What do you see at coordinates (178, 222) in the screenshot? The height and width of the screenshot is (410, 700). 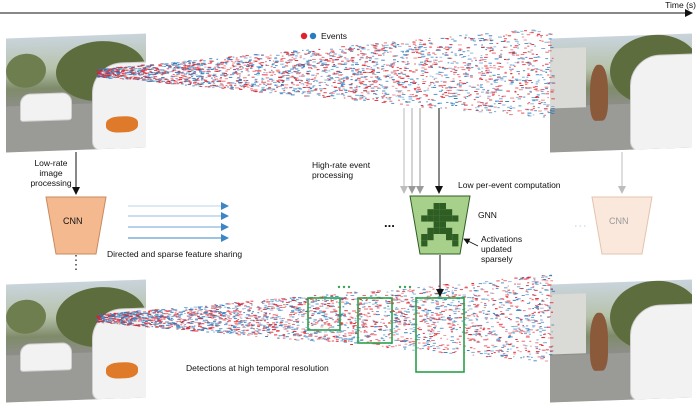 I see `feature-sharing-arrows` at bounding box center [178, 222].